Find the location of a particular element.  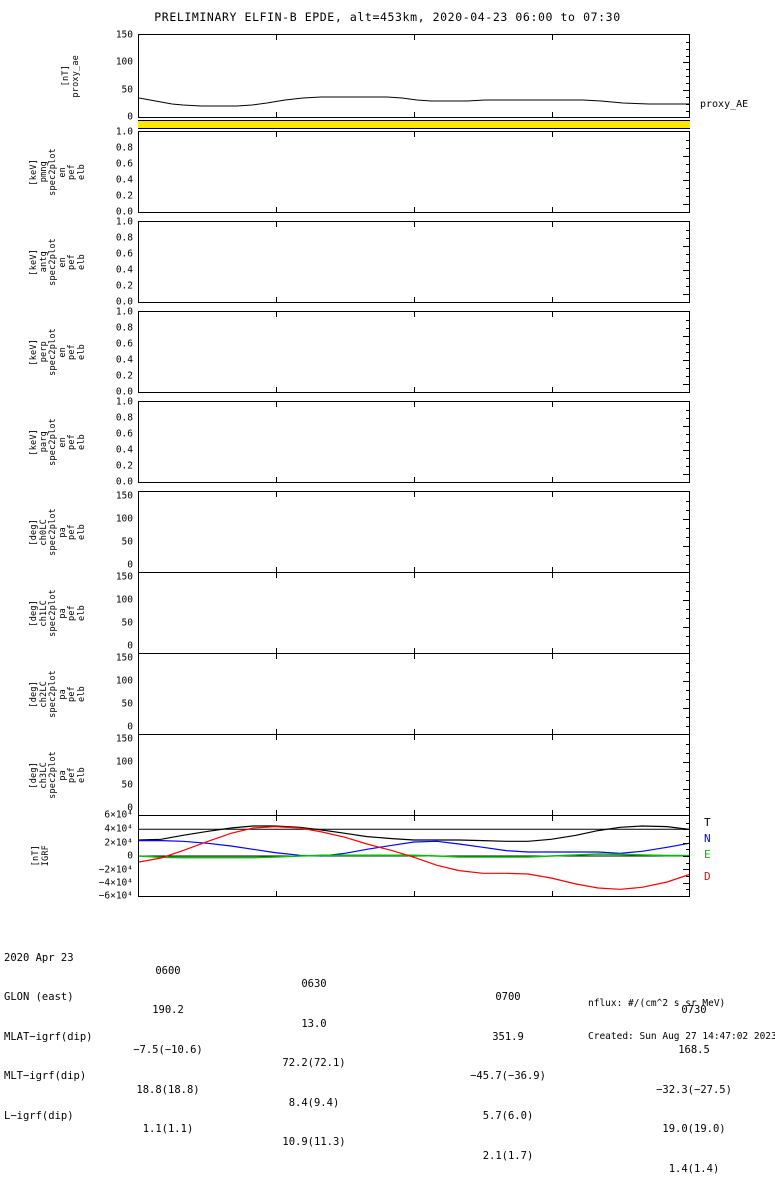

panel-pa-spec-ch2lc is located at coordinates (414, 694).